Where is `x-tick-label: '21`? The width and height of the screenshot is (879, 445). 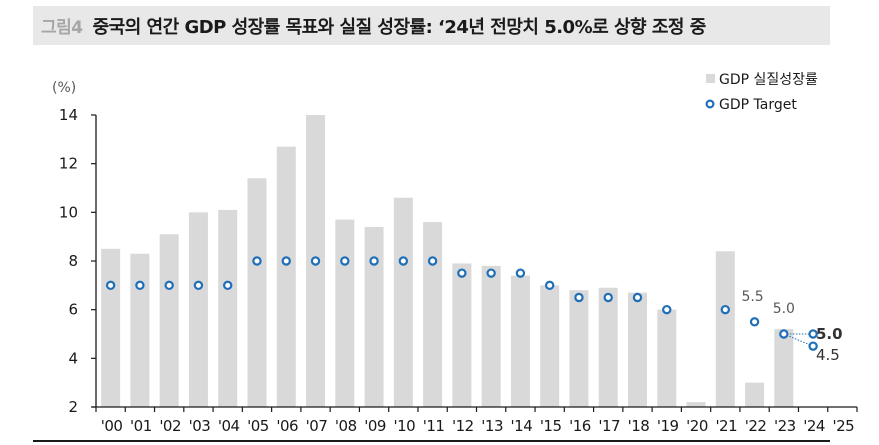
x-tick-label: '21 is located at coordinates (726, 426).